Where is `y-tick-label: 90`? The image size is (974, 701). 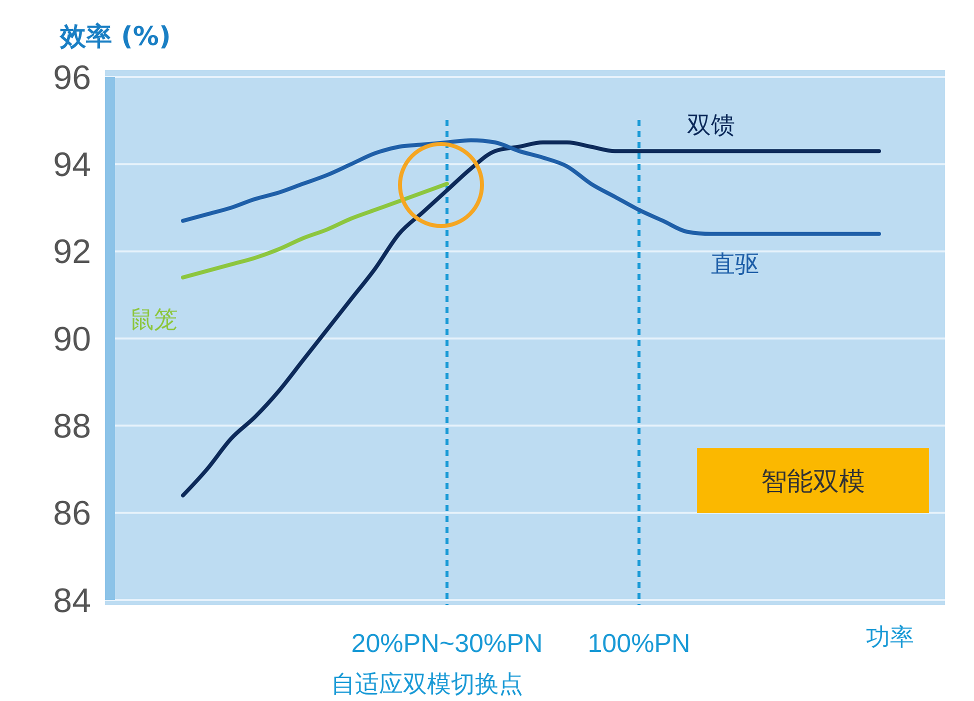
y-tick-label: 90 is located at coordinates (72, 339).